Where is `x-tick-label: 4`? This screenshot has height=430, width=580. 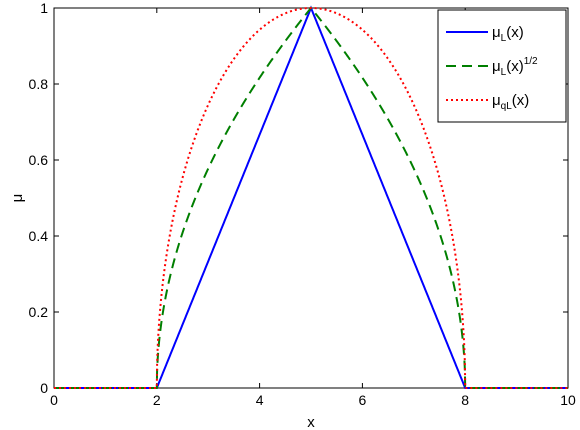
x-tick-label: 4 is located at coordinates (260, 400).